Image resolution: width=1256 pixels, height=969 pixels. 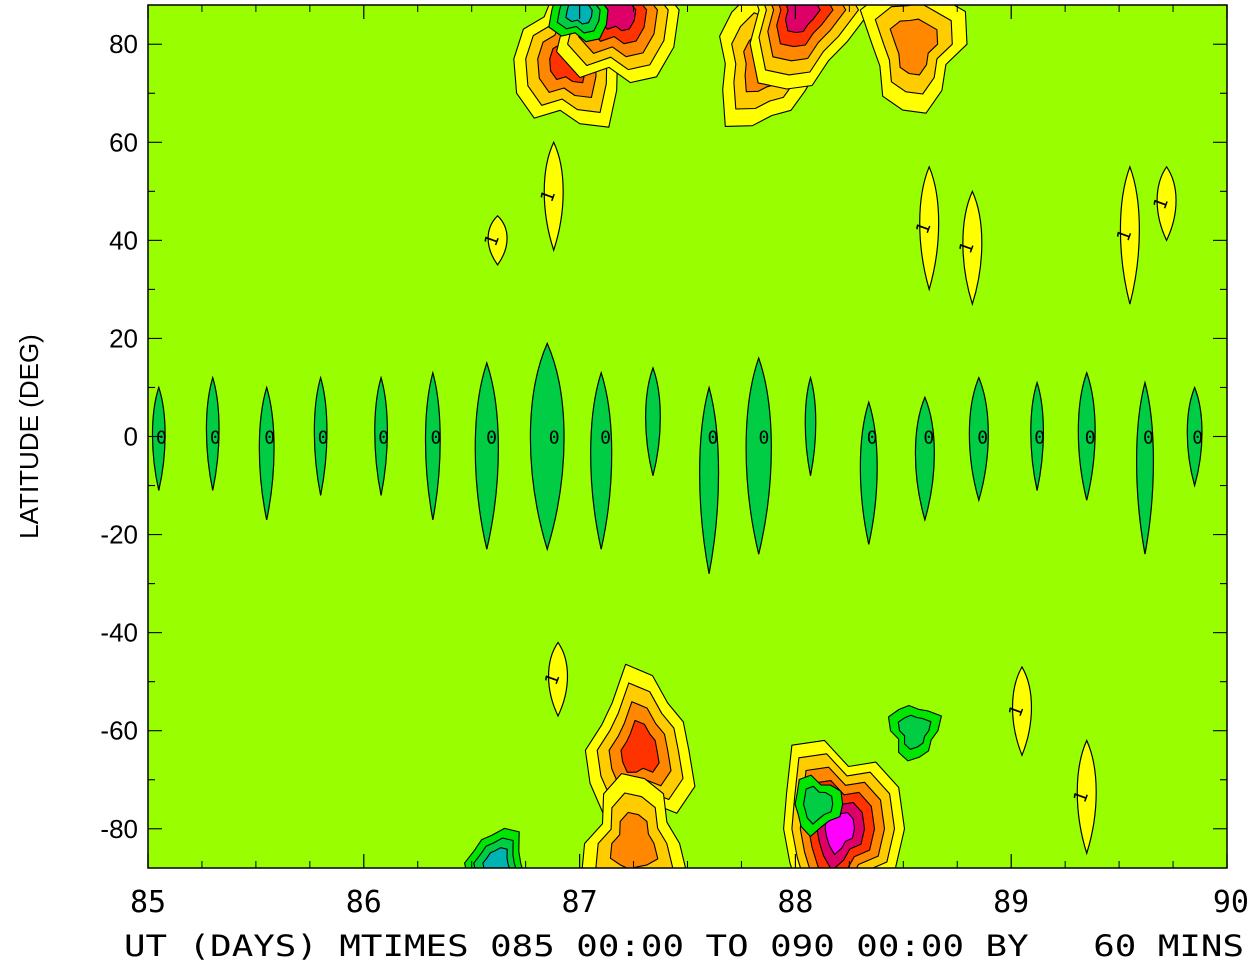 What do you see at coordinates (123, 240) in the screenshot?
I see `y-tick-label: 40` at bounding box center [123, 240].